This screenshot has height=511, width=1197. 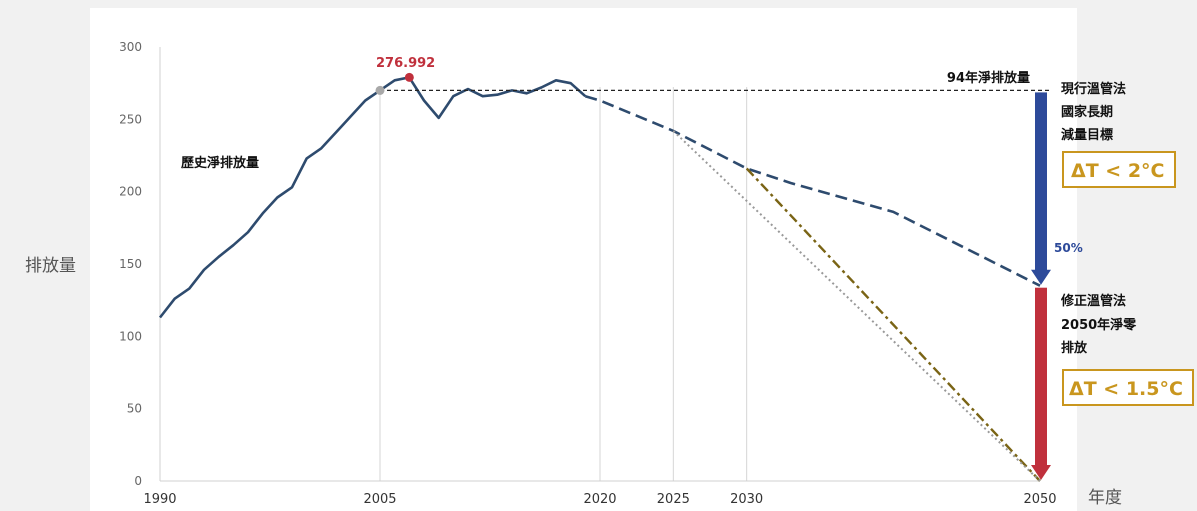 What do you see at coordinates (673, 499) in the screenshot?
I see `x-tick-2025: 2025` at bounding box center [673, 499].